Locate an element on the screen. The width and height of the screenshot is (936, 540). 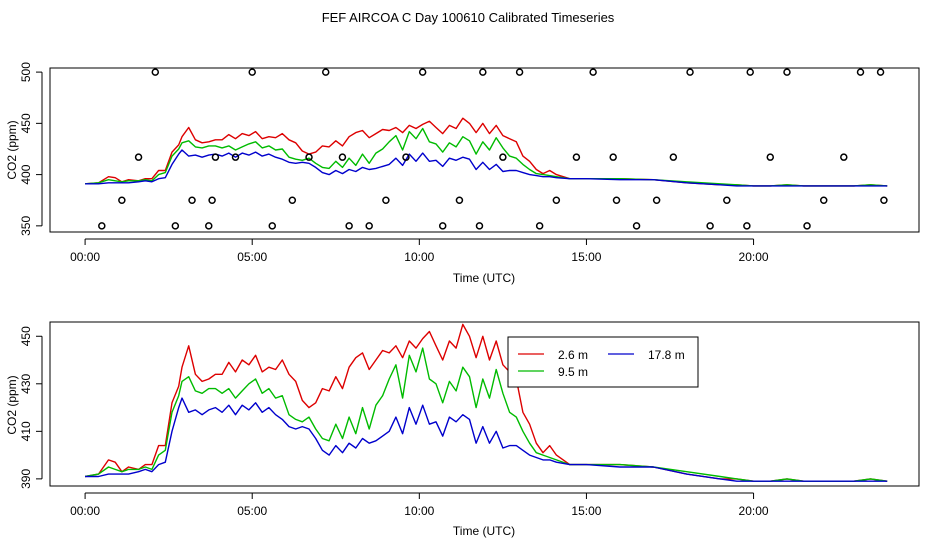
legend-label-2-6m: 2.6 m is located at coordinates (573, 355).